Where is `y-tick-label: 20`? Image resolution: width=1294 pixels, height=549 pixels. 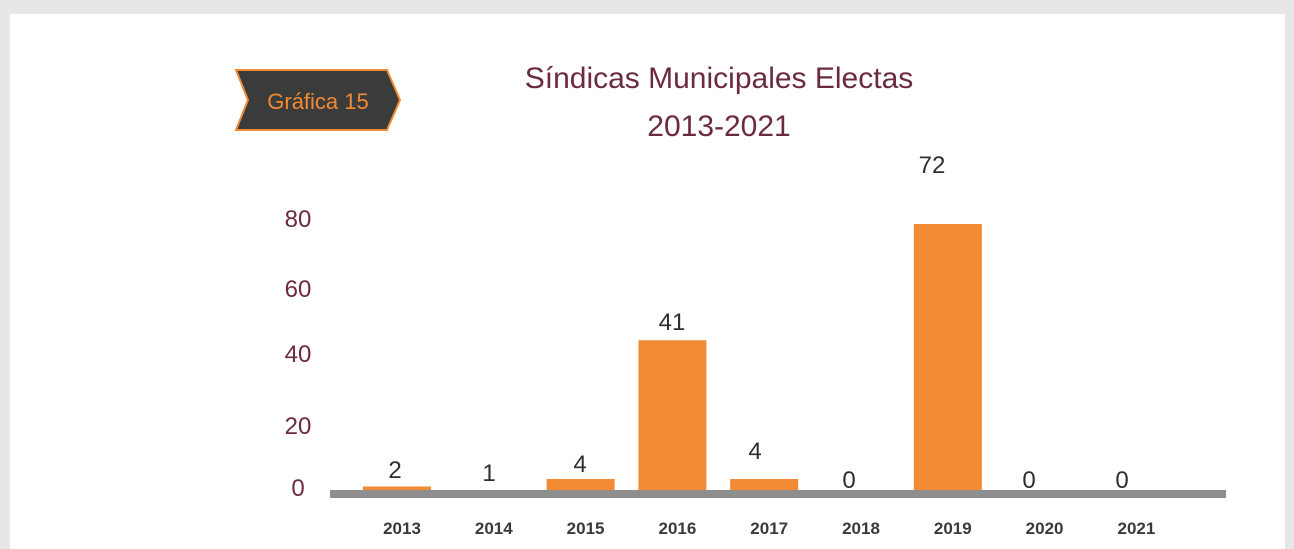
y-tick-label: 20 is located at coordinates (298, 426).